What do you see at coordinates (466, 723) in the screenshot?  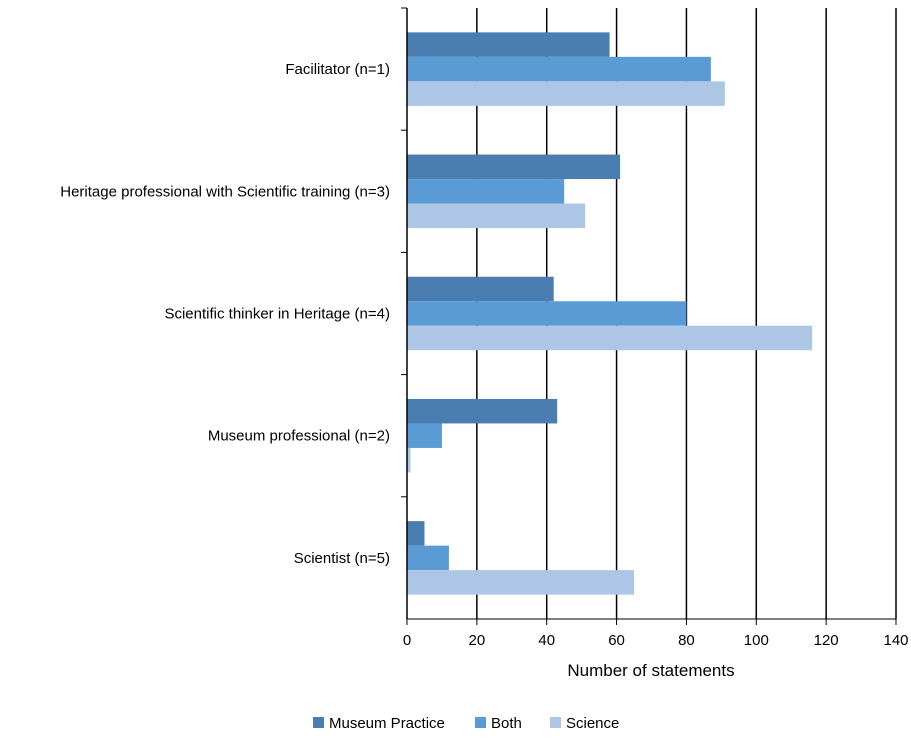 I see `legend: Museum Practice Both Science` at bounding box center [466, 723].